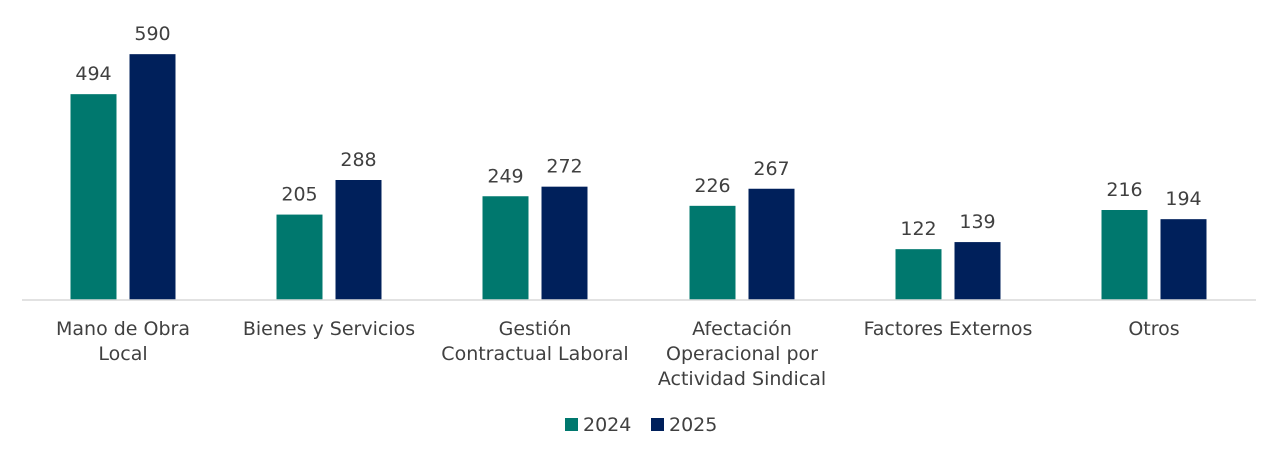 The height and width of the screenshot is (463, 1270). What do you see at coordinates (657, 424) in the screenshot?
I see `legend-swatch-2025` at bounding box center [657, 424].